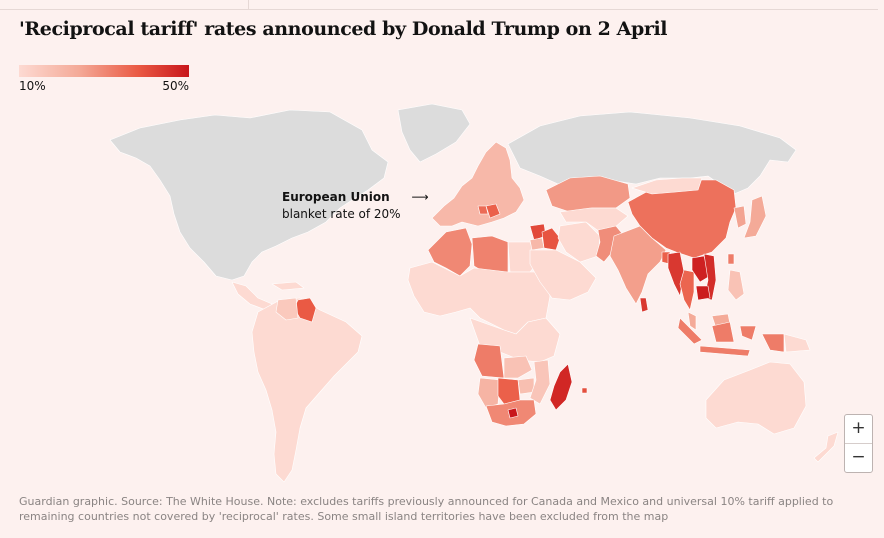  Describe the element at coordinates (307, 390) in the screenshot. I see `region-south-america` at that location.